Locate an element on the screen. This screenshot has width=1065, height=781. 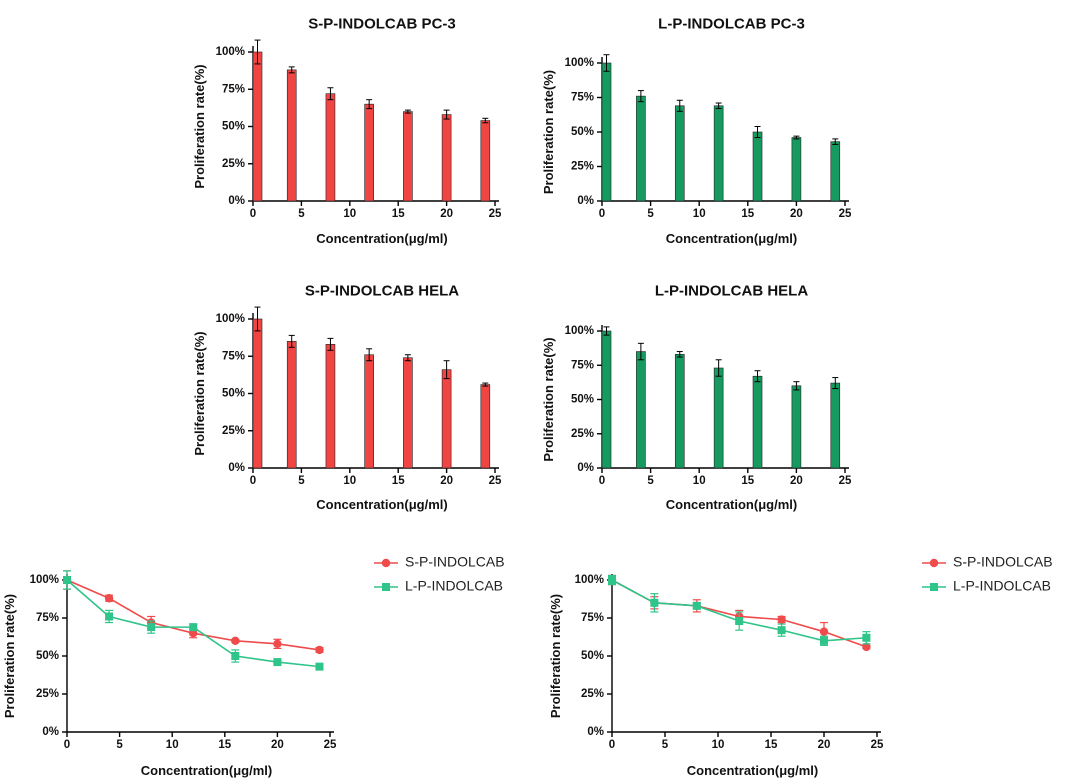
chart-title: L-P-INDOLCAB PC-3 is located at coordinates (731, 23).